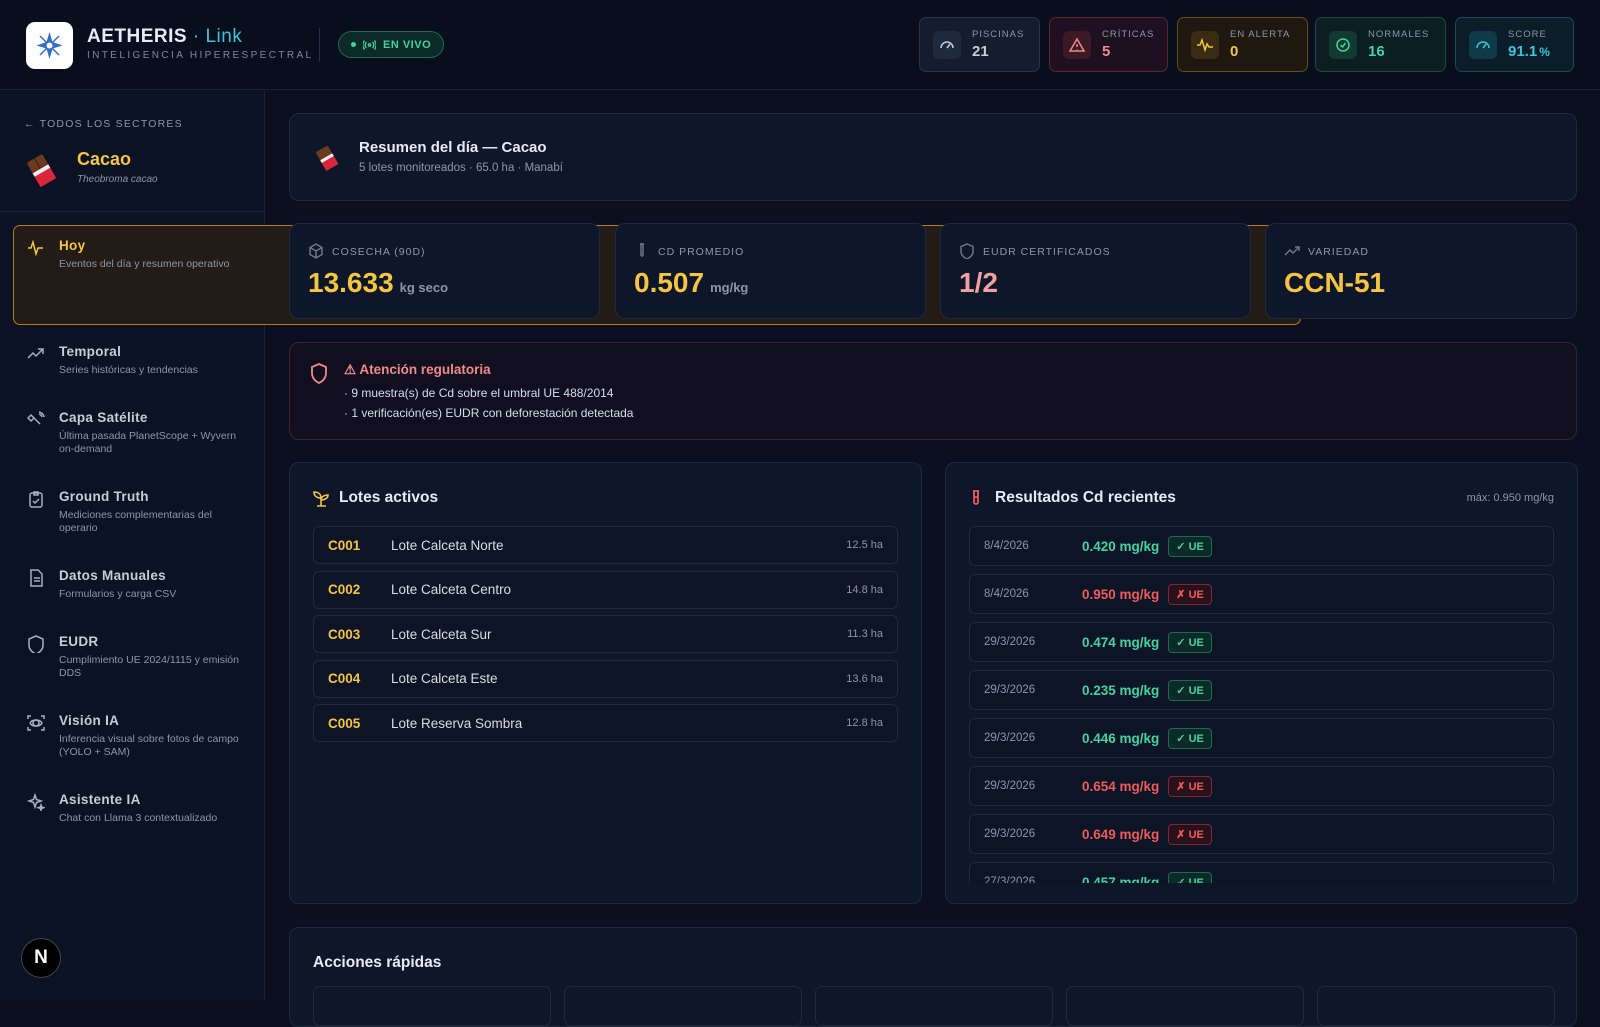  What do you see at coordinates (980, 51) in the screenshot?
I see `stat-value: 21` at bounding box center [980, 51].